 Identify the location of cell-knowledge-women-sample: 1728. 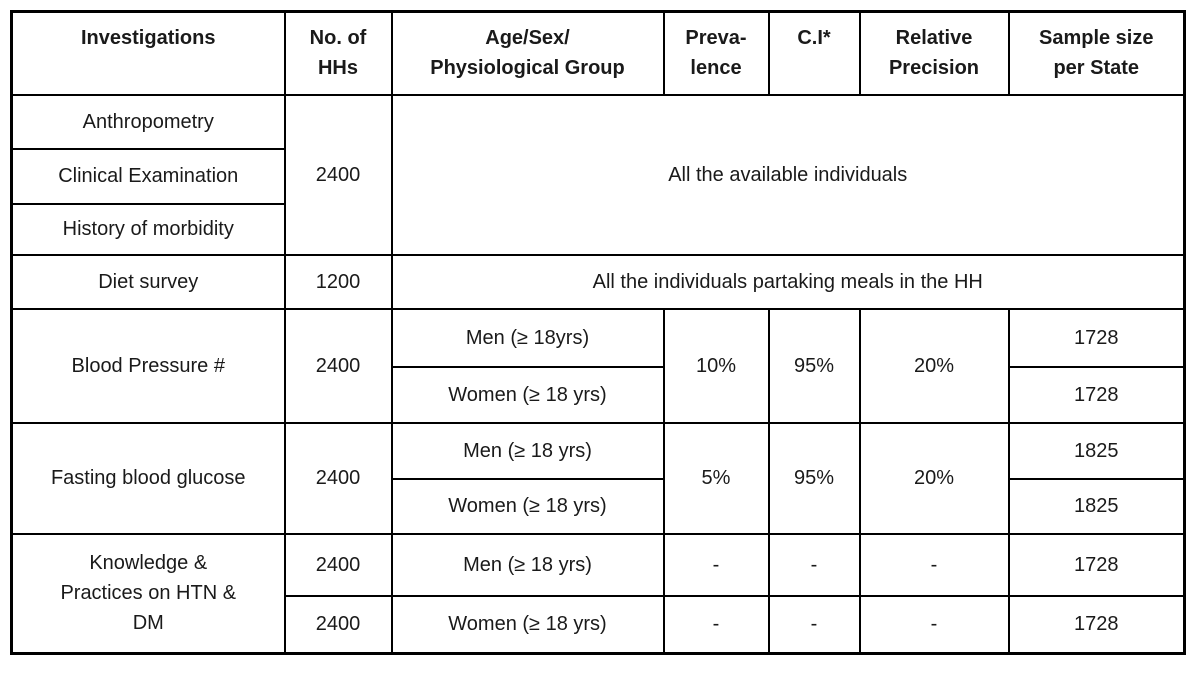
(1096, 624).